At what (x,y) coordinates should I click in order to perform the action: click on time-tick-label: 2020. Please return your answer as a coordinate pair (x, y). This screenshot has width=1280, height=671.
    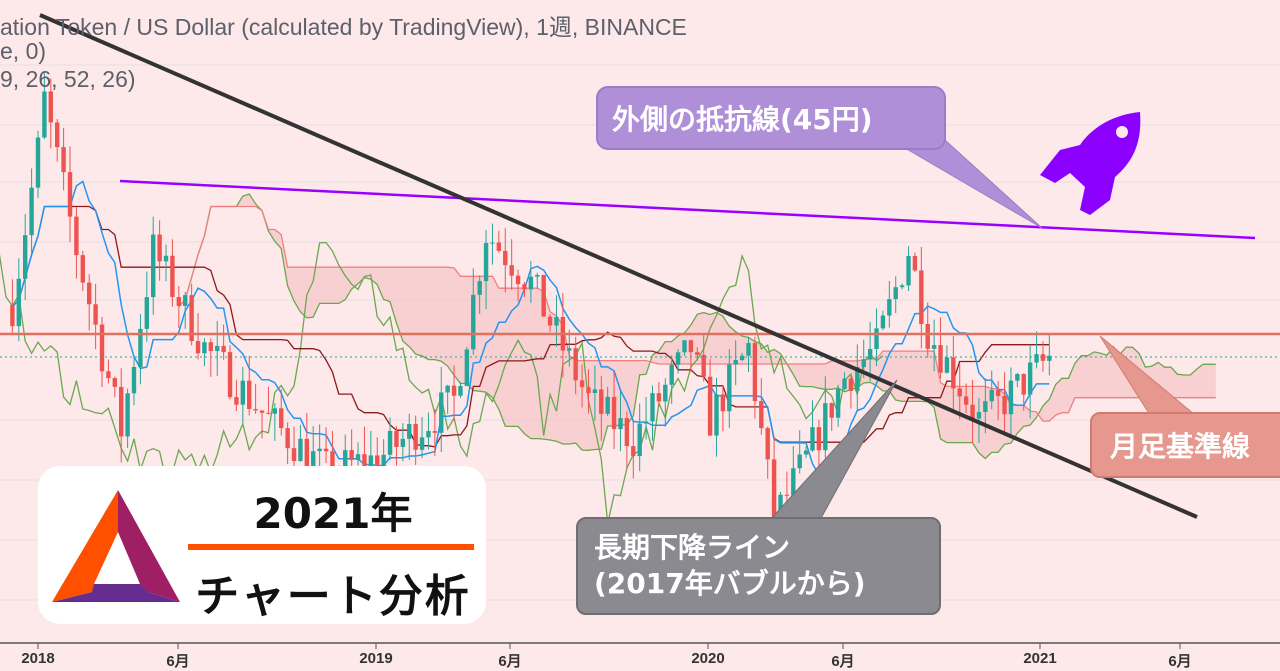
    Looking at the image, I should click on (708, 658).